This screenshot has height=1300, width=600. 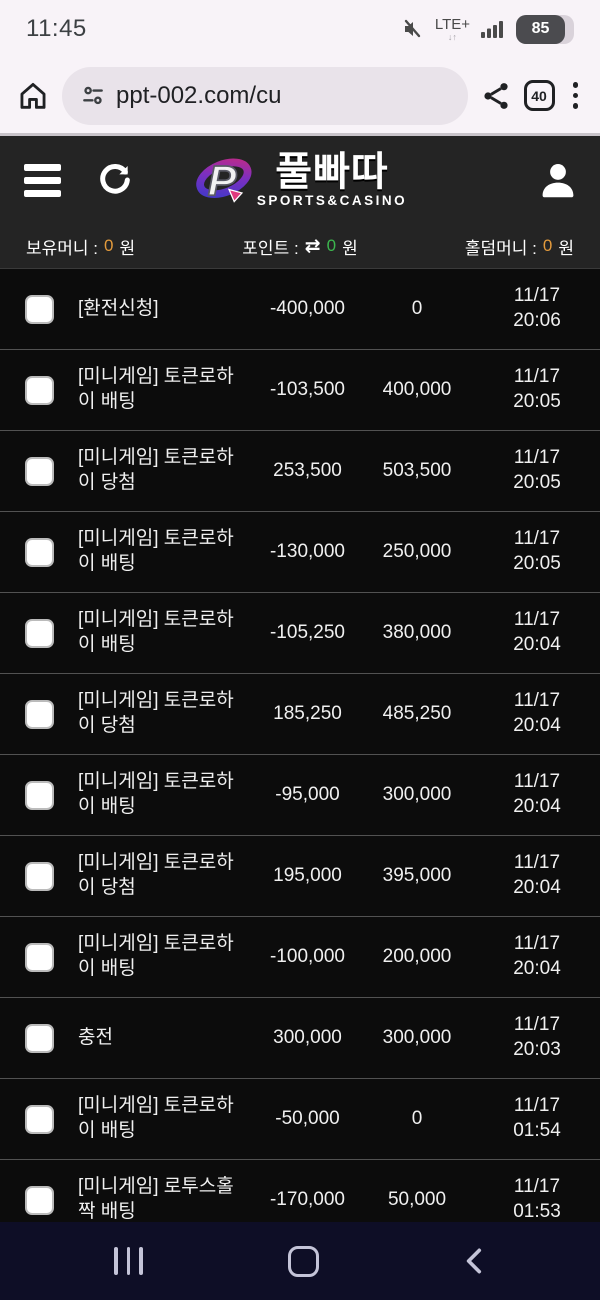 What do you see at coordinates (558, 180) in the screenshot?
I see `profile-icon` at bounding box center [558, 180].